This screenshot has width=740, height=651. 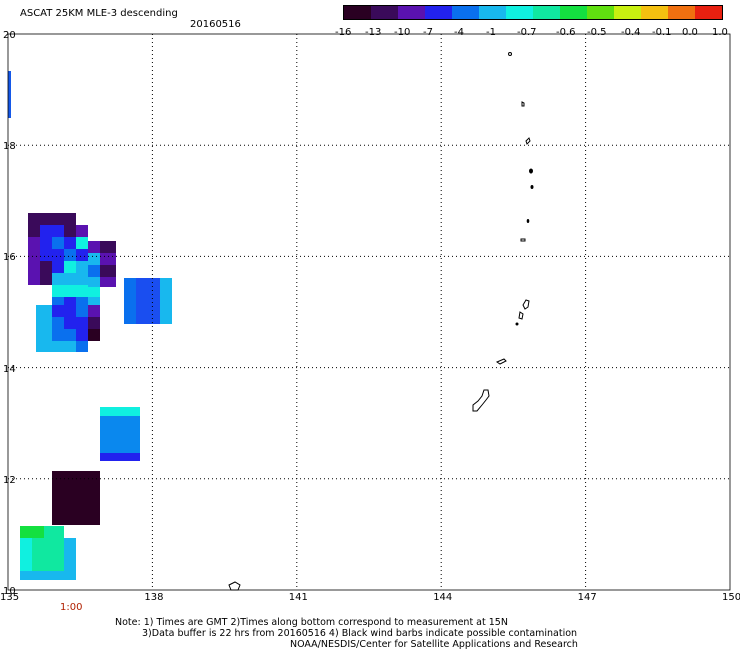 I want to click on colorbar-tick-label: -0.6, so click(x=566, y=32).